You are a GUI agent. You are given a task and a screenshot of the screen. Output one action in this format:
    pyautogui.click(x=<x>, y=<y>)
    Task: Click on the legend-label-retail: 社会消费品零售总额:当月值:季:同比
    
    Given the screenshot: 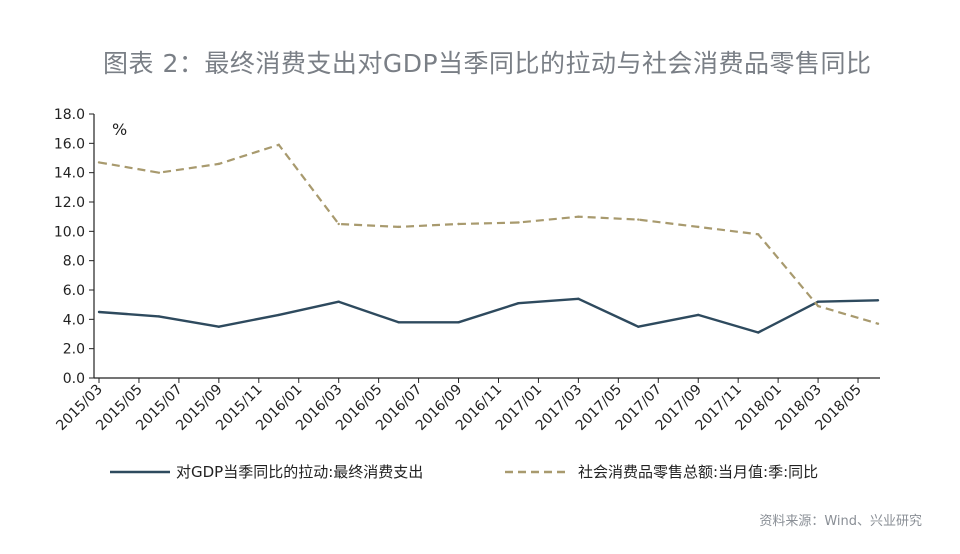 What is the action you would take?
    pyautogui.click(x=698, y=472)
    